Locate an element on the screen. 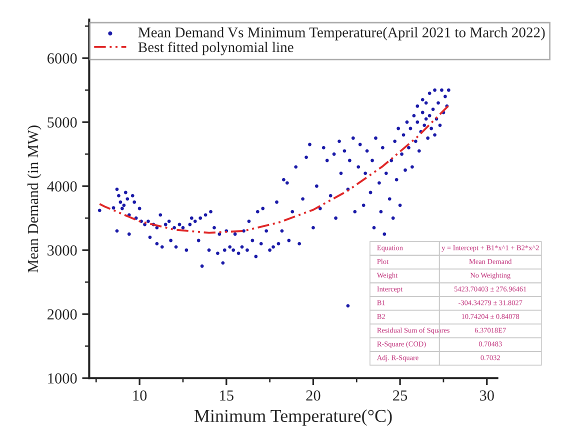  x-tick-label: 20 is located at coordinates (313, 395).